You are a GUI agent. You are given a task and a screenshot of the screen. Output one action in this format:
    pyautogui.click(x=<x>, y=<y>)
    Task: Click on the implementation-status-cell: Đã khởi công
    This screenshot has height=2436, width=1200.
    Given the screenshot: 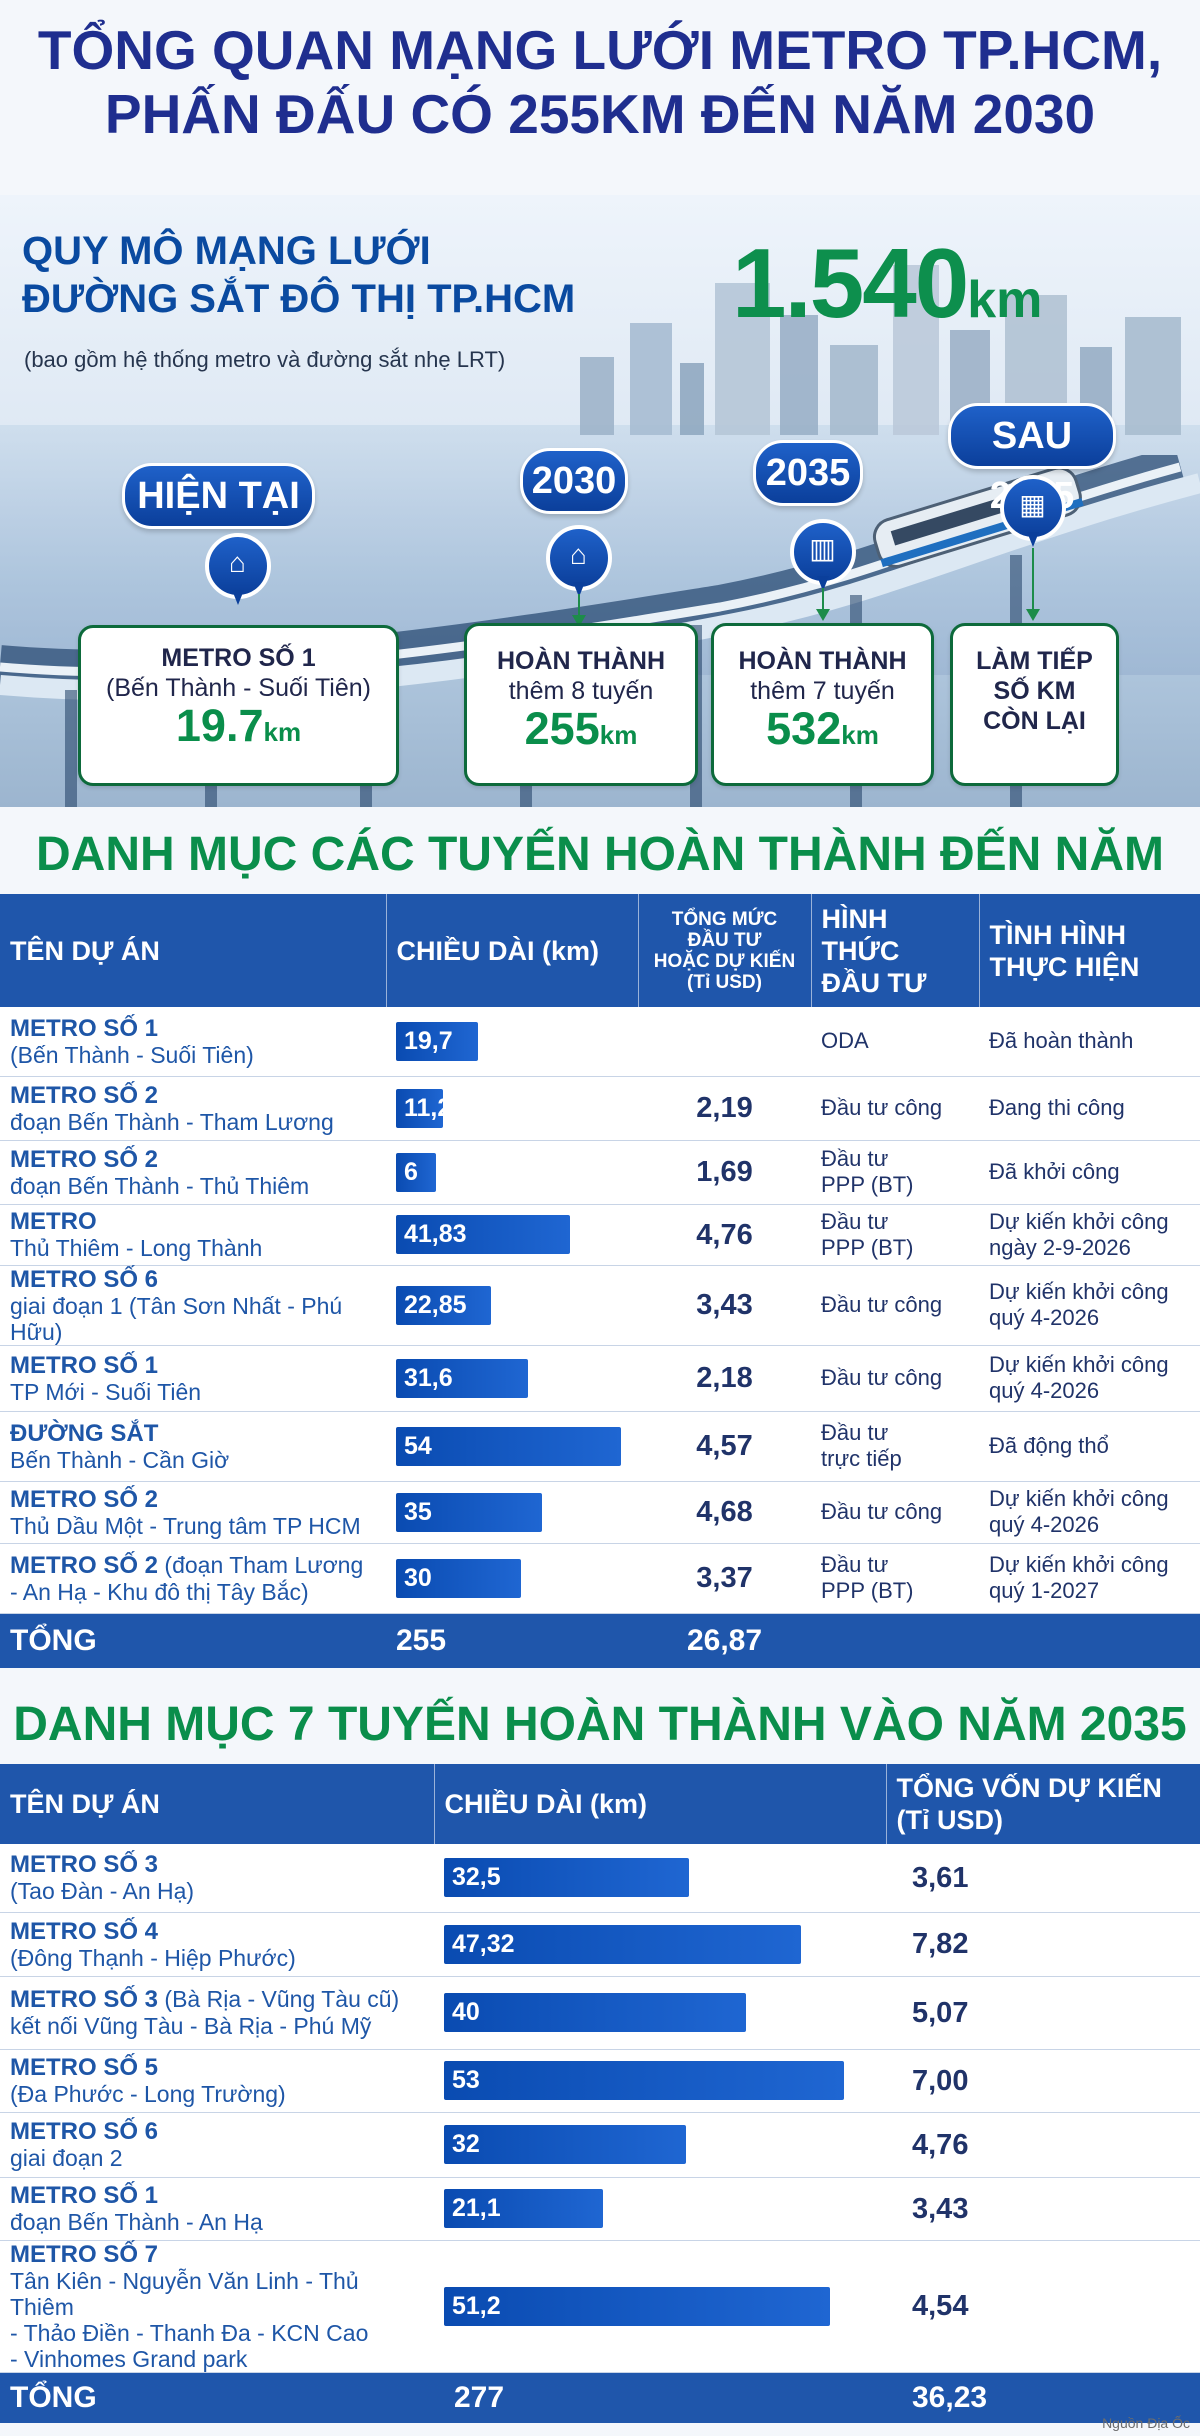 What is the action you would take?
    pyautogui.click(x=1089, y=1172)
    